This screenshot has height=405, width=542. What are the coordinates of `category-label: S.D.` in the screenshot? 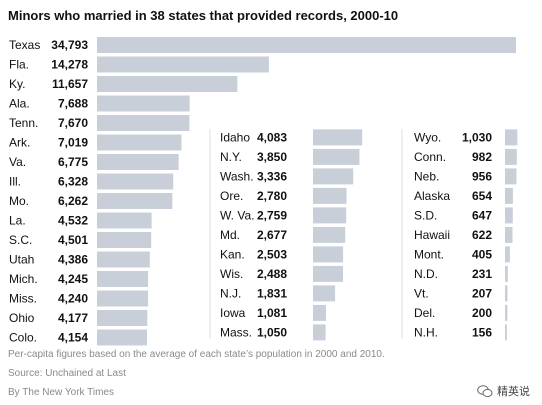 It's located at (425, 215).